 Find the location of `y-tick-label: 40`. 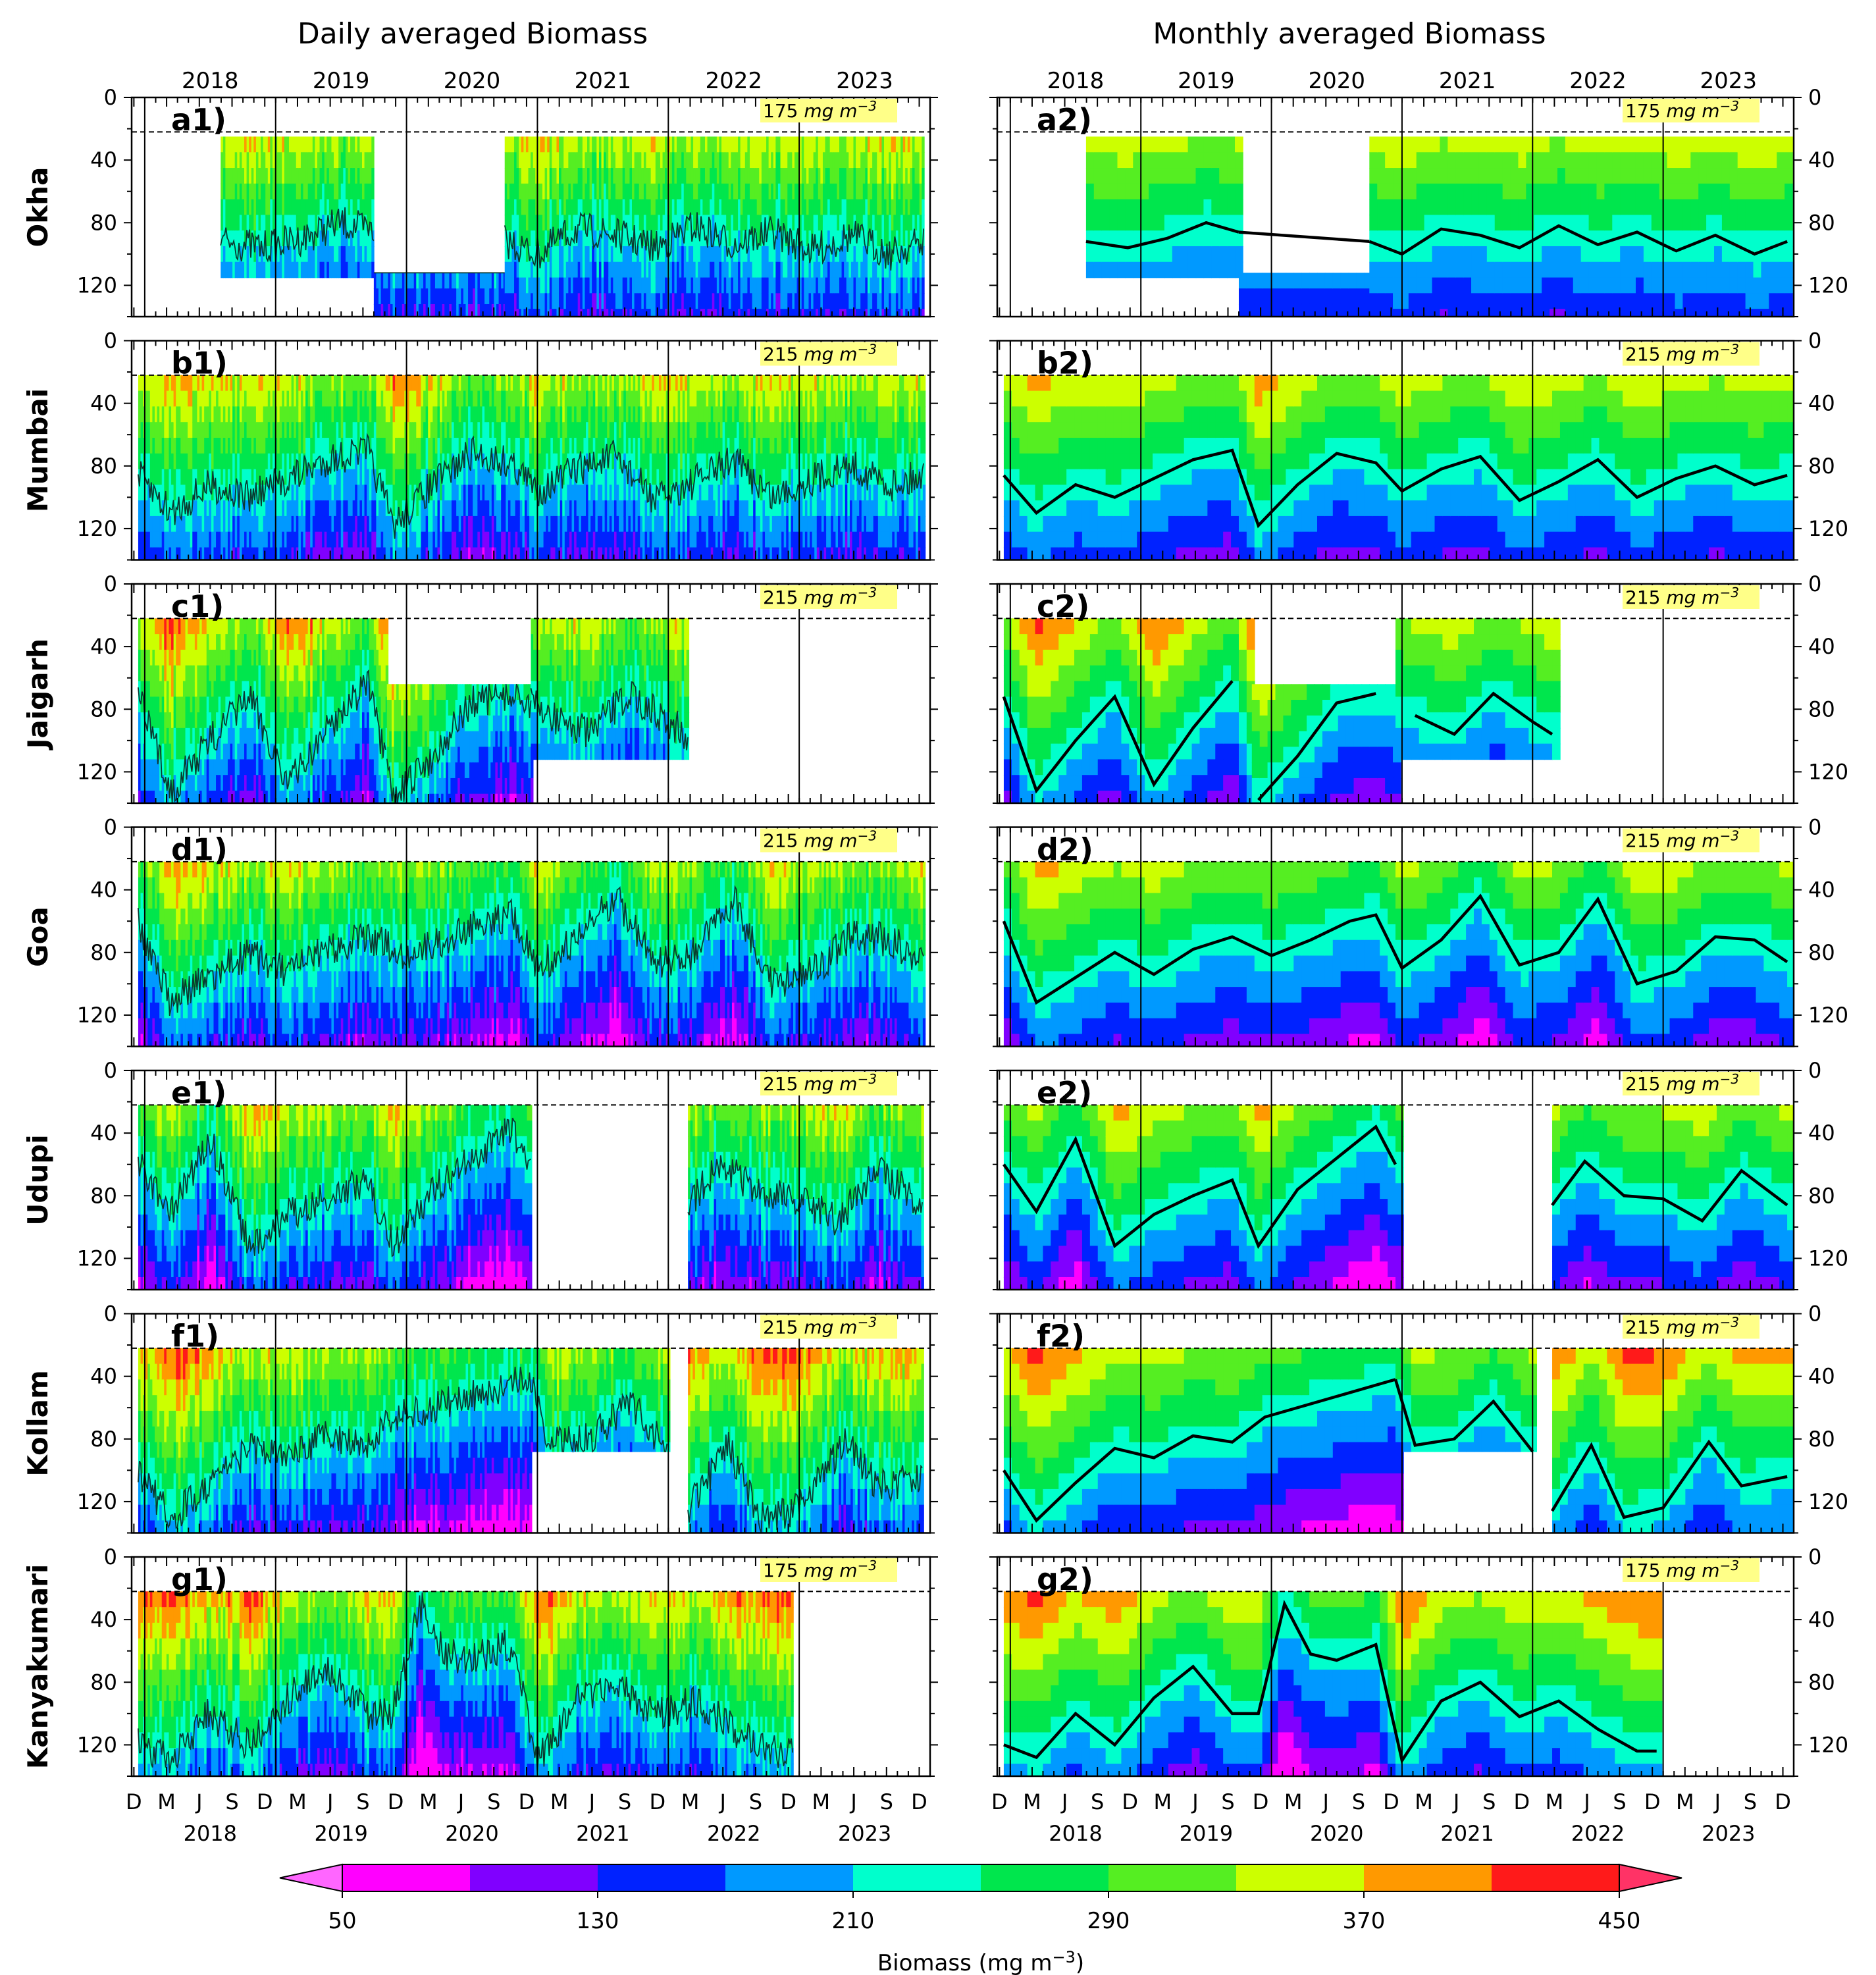

y-tick-label: 40 is located at coordinates (103, 159).